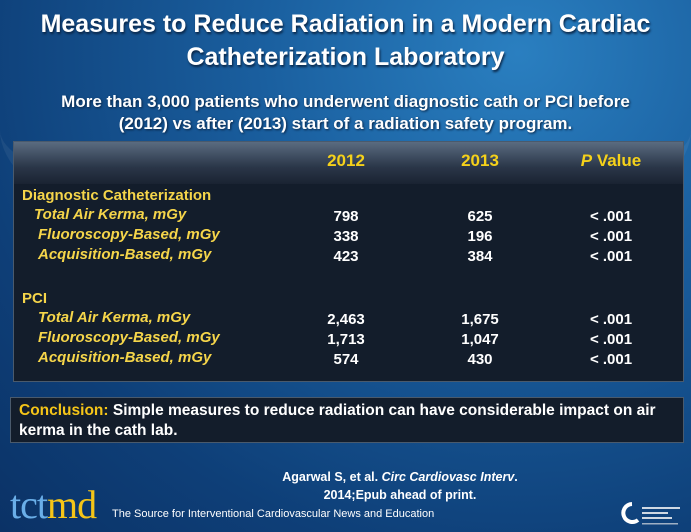  Describe the element at coordinates (480, 236) in the screenshot. I see `value-2013: 196` at that location.